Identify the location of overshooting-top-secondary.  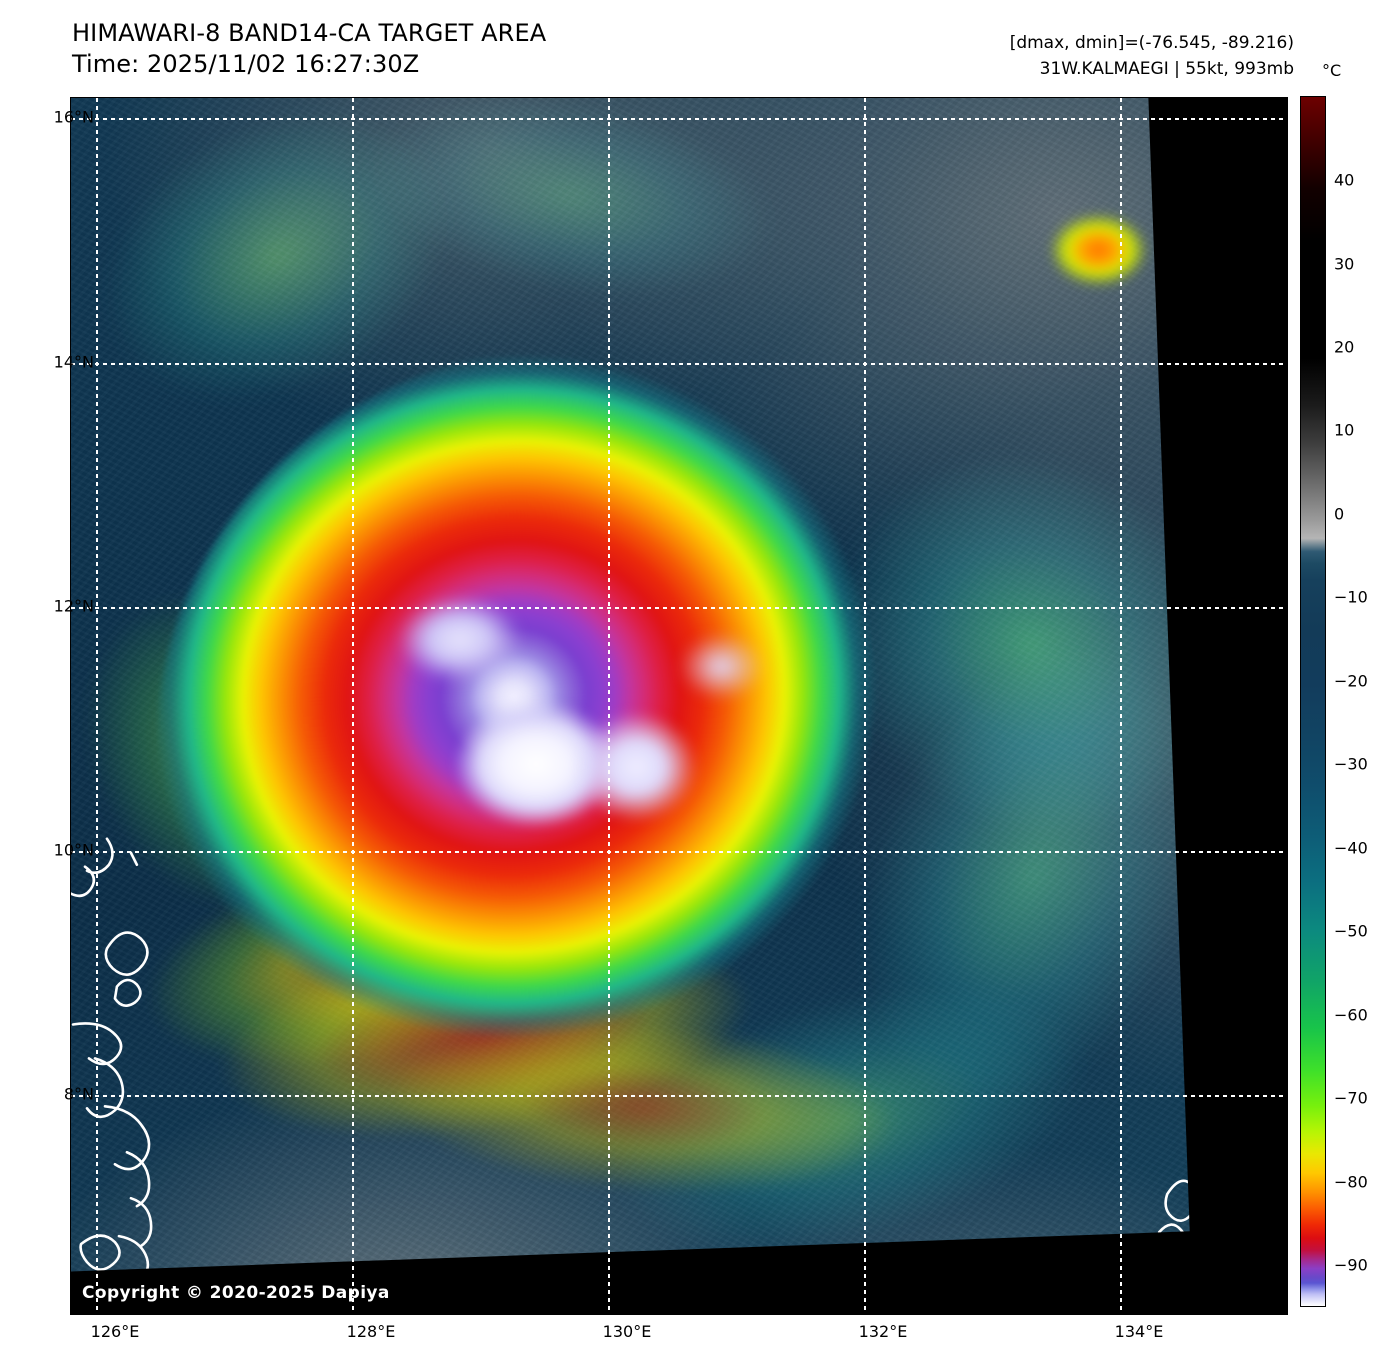
(636, 767).